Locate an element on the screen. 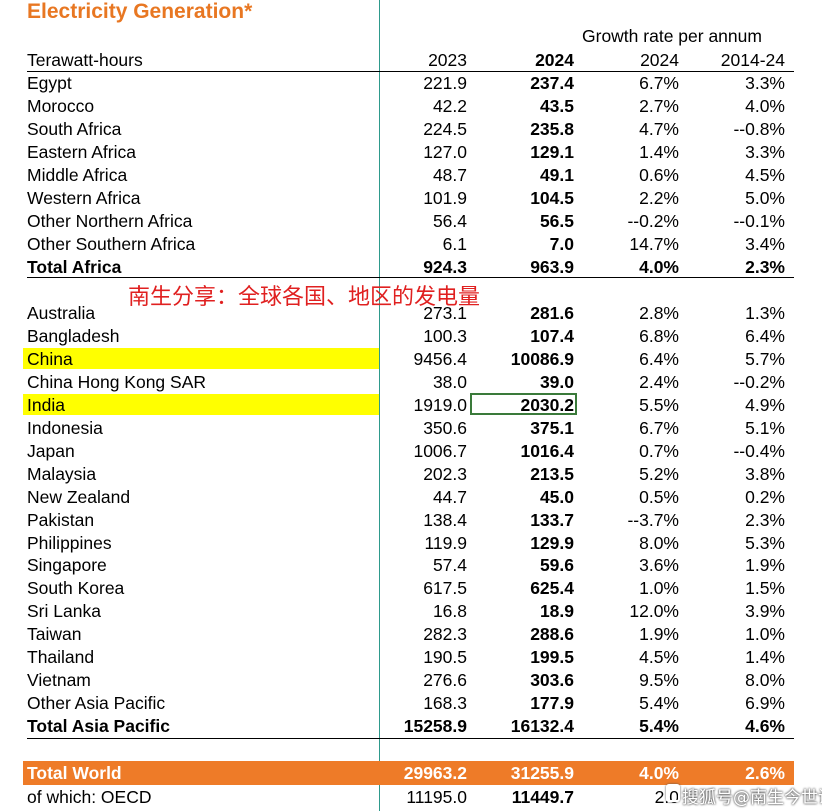 The height and width of the screenshot is (811, 822). growth-2014-24: 1.9% is located at coordinates (765, 565).